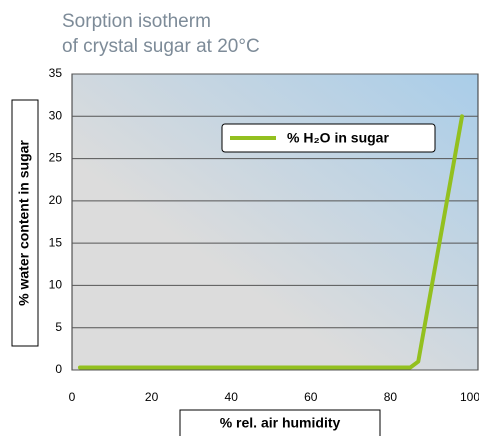 Image resolution: width=479 pixels, height=436 pixels. I want to click on y-tick-label: 35, so click(56, 73).